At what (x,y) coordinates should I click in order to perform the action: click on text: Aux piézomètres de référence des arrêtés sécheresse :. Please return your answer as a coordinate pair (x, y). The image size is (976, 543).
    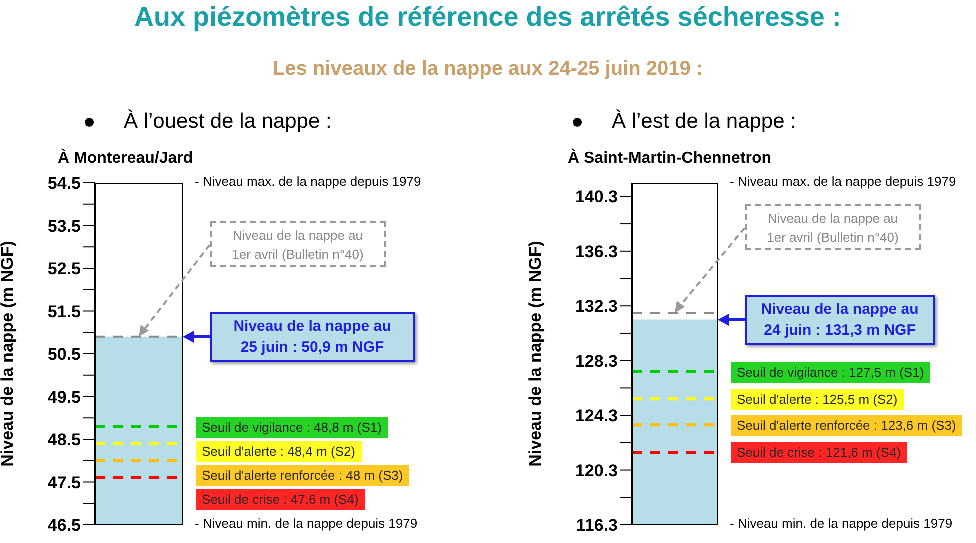
    Looking at the image, I should click on (488, 17).